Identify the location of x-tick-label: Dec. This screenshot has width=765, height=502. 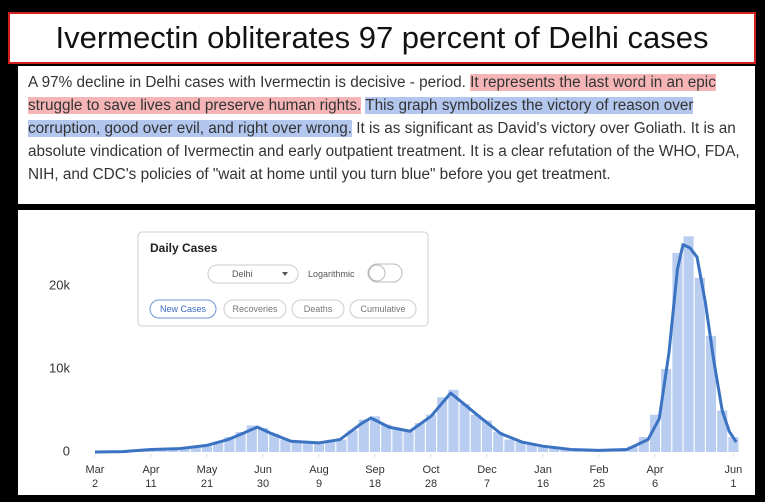
(487, 470).